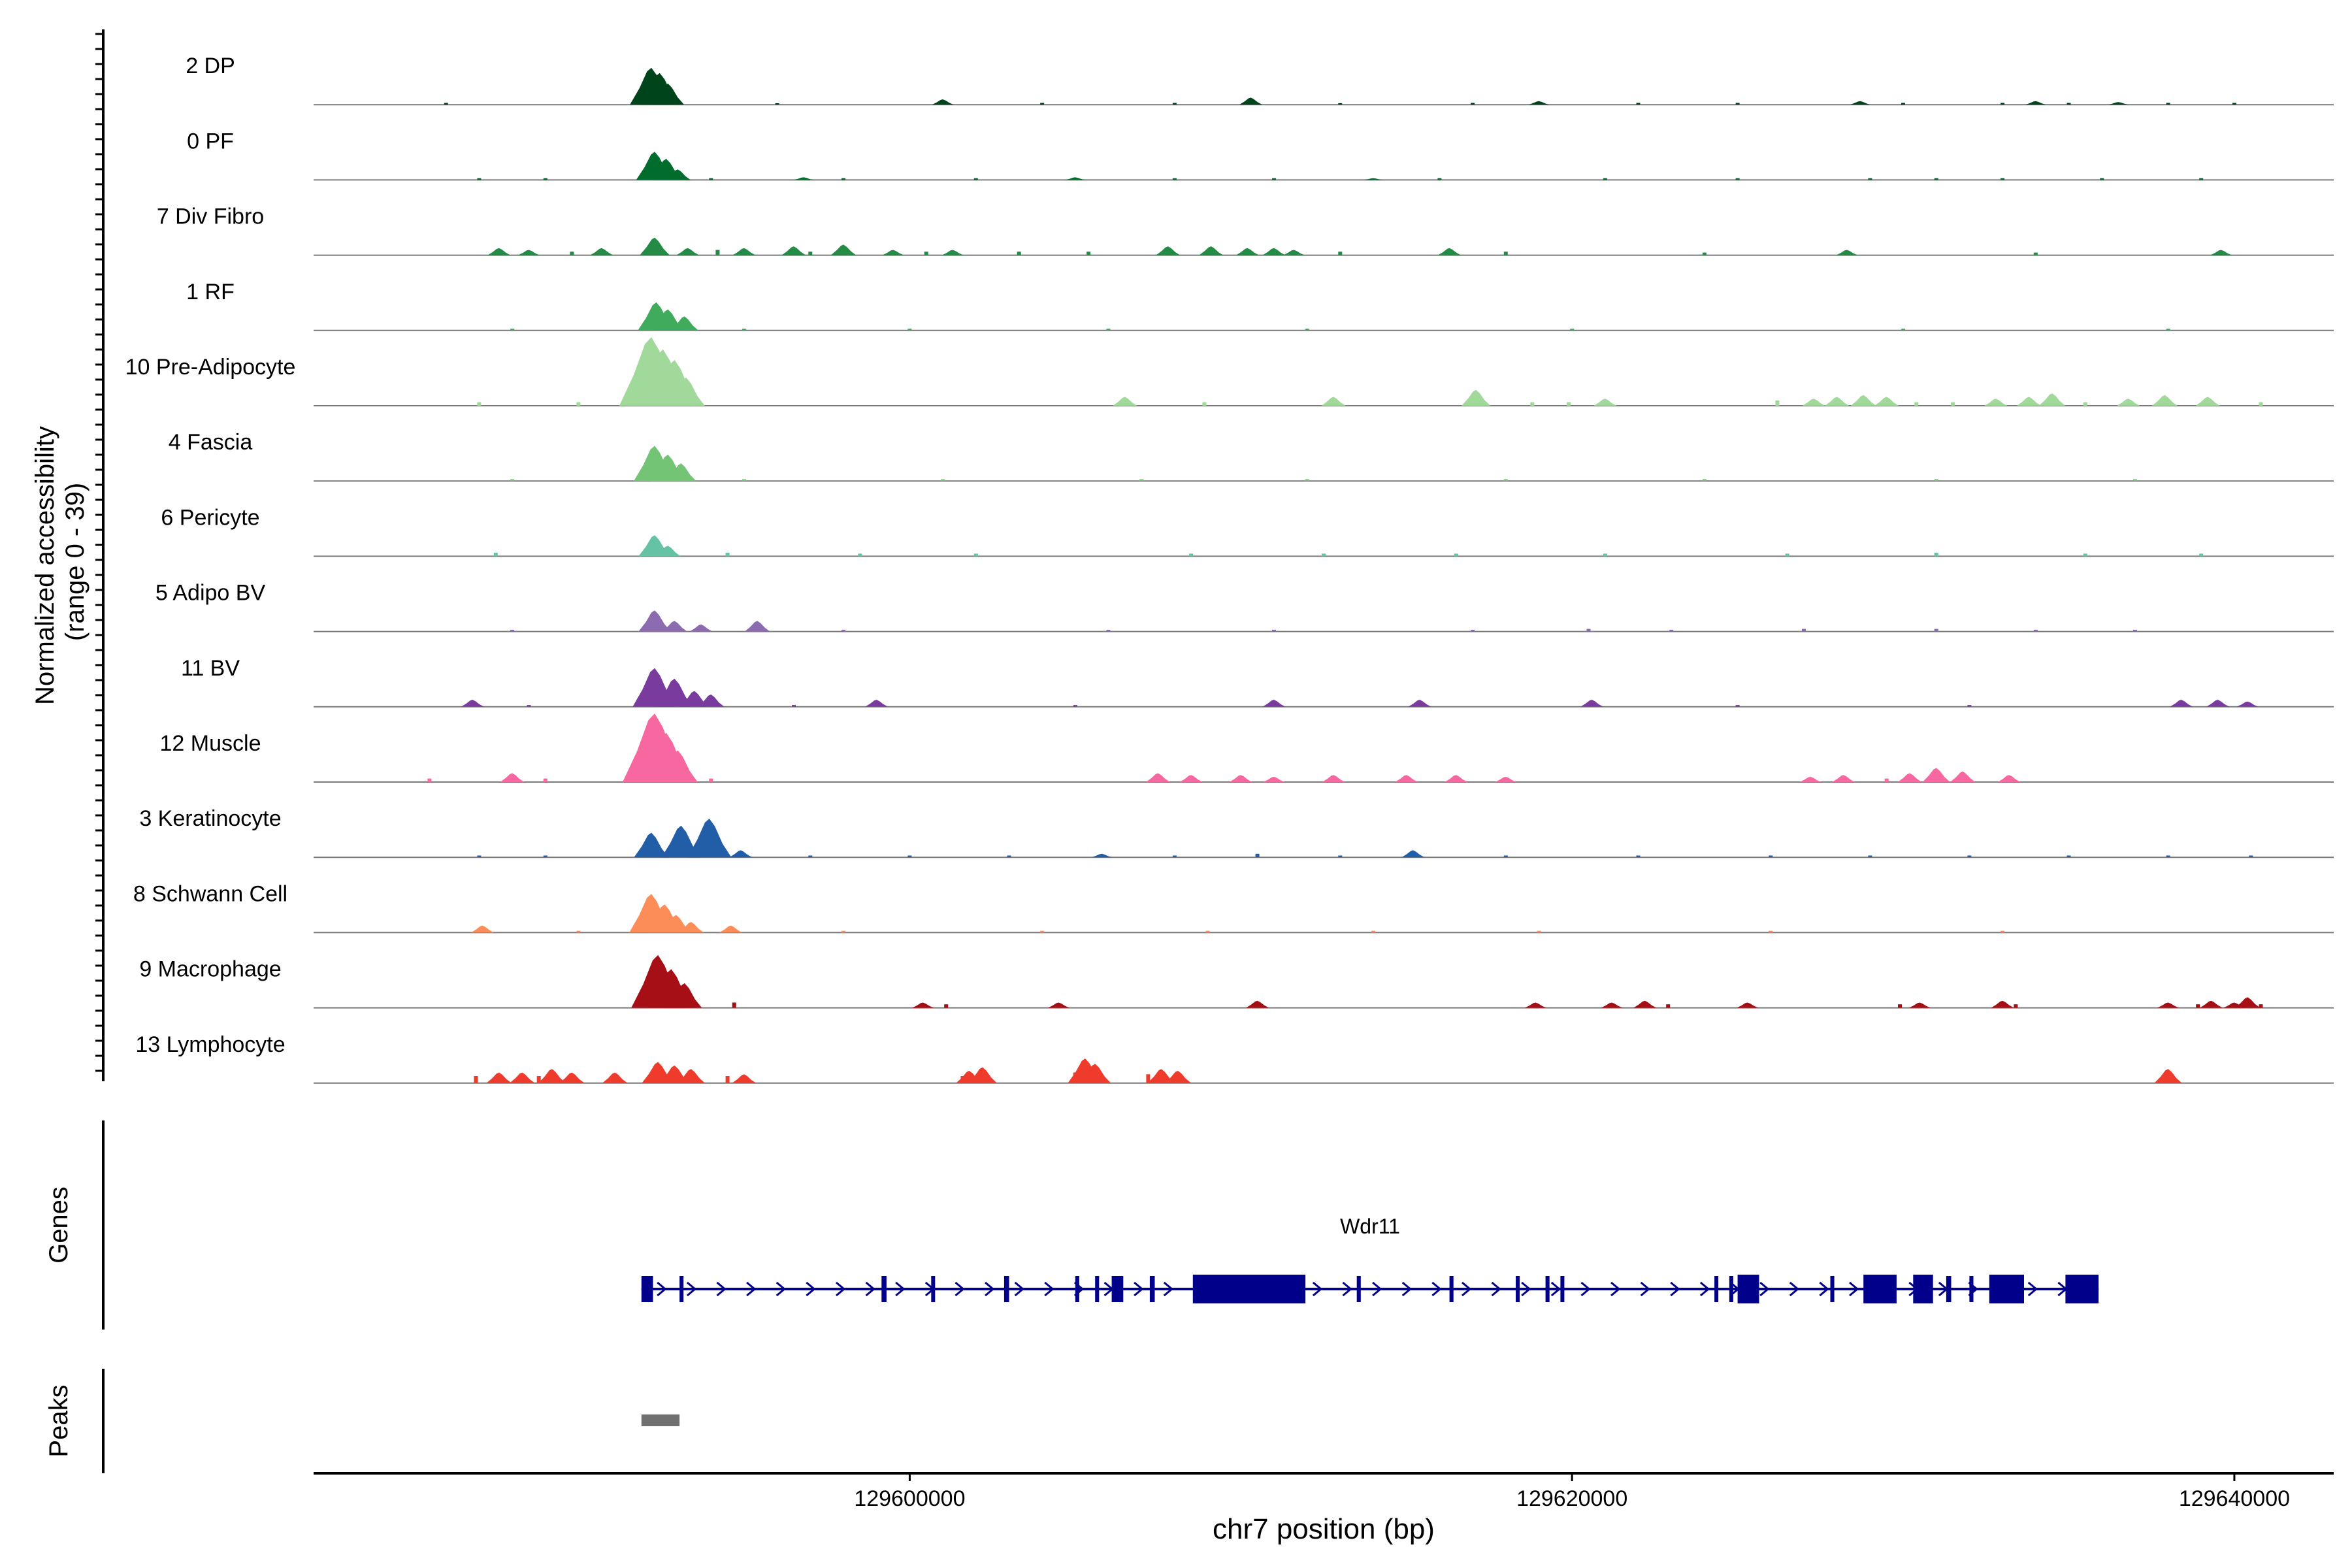 The height and width of the screenshot is (1568, 2352). Describe the element at coordinates (210, 1044) in the screenshot. I see `track-label: 13 Lymphocyte` at that location.